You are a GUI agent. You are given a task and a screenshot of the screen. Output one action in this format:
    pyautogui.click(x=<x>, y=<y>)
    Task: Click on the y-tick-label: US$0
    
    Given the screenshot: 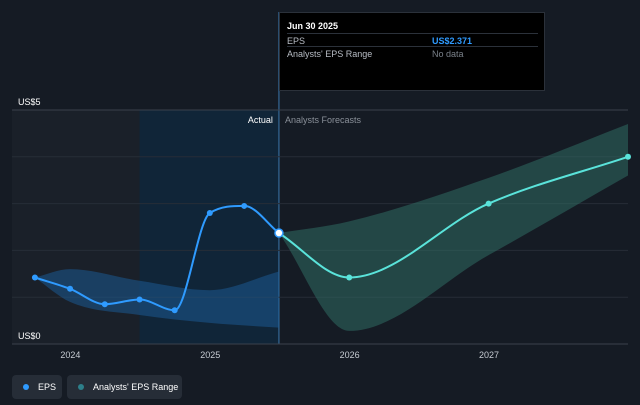 What is the action you would take?
    pyautogui.click(x=29, y=336)
    